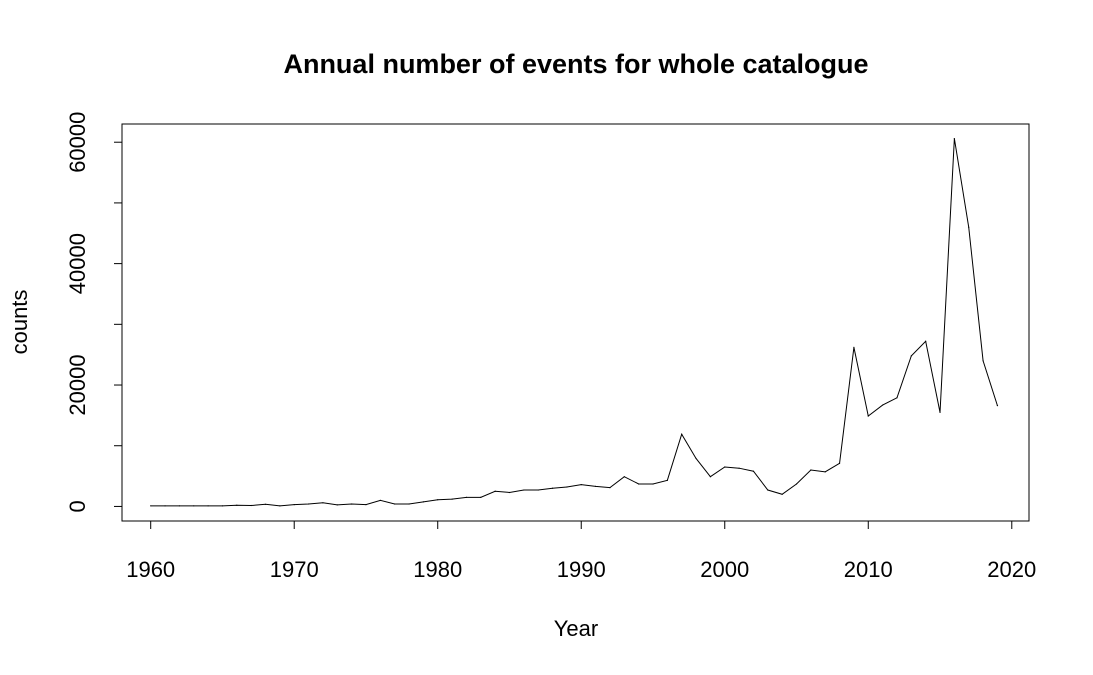 Image resolution: width=1093 pixels, height=675 pixels. I want to click on y-tick-label: 20000, so click(77, 384).